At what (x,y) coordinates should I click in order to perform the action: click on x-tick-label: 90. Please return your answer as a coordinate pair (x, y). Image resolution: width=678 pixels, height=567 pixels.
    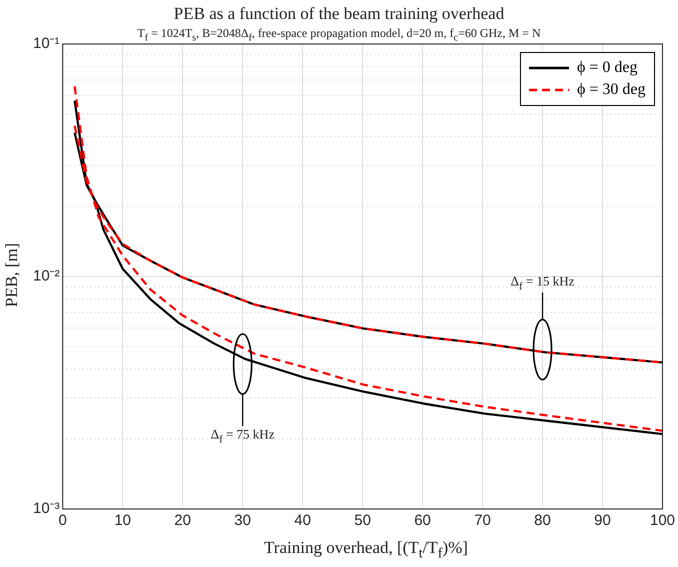
    Looking at the image, I should click on (602, 521).